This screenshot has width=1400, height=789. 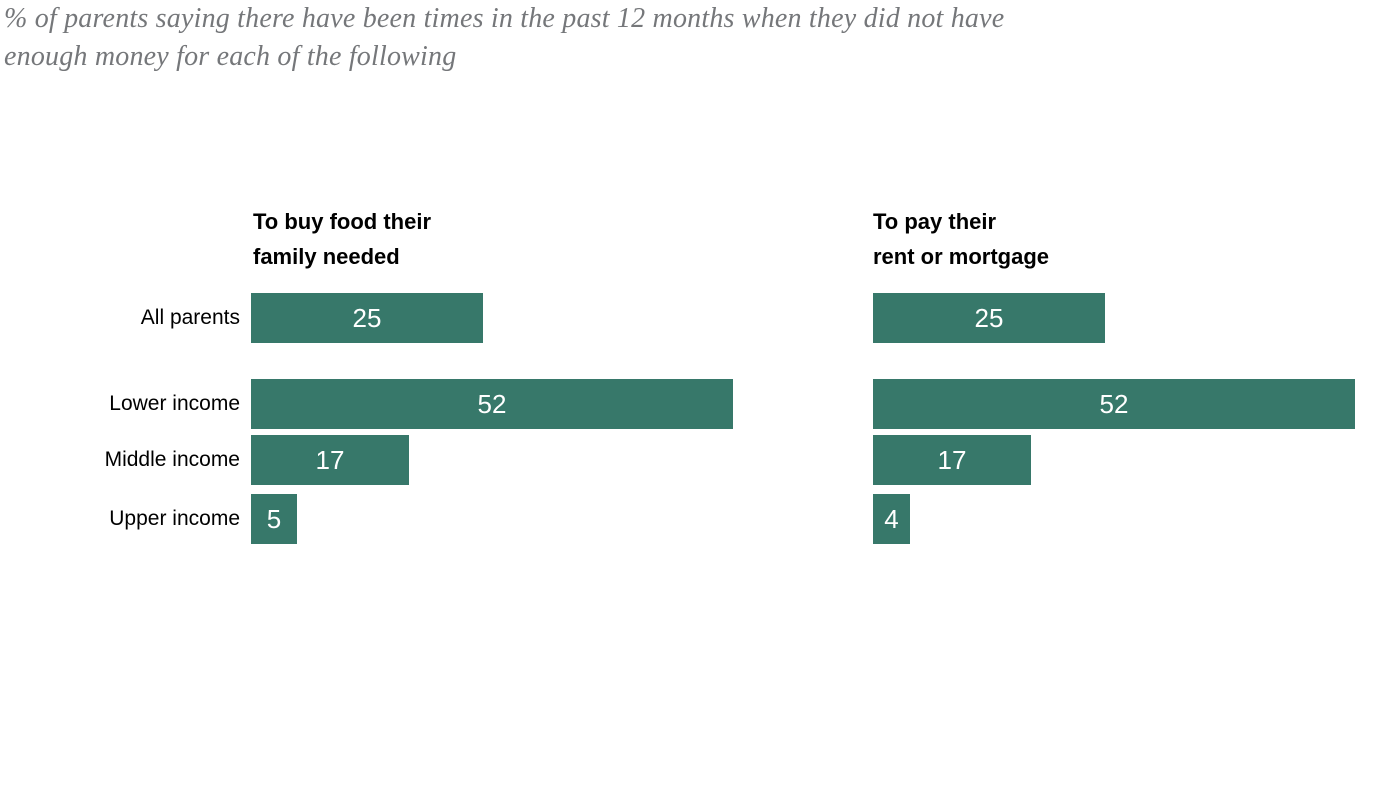 What do you see at coordinates (174, 403) in the screenshot?
I see `row-label-lower-income: Lower income` at bounding box center [174, 403].